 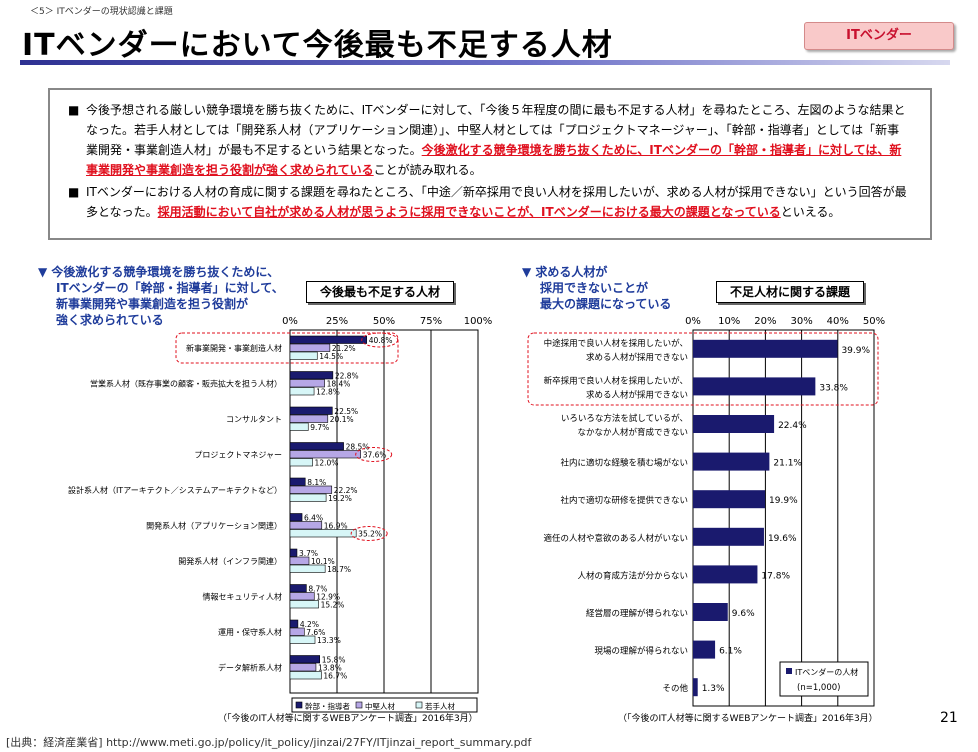 I want to click on data-label: 8.7%, so click(x=317, y=589).